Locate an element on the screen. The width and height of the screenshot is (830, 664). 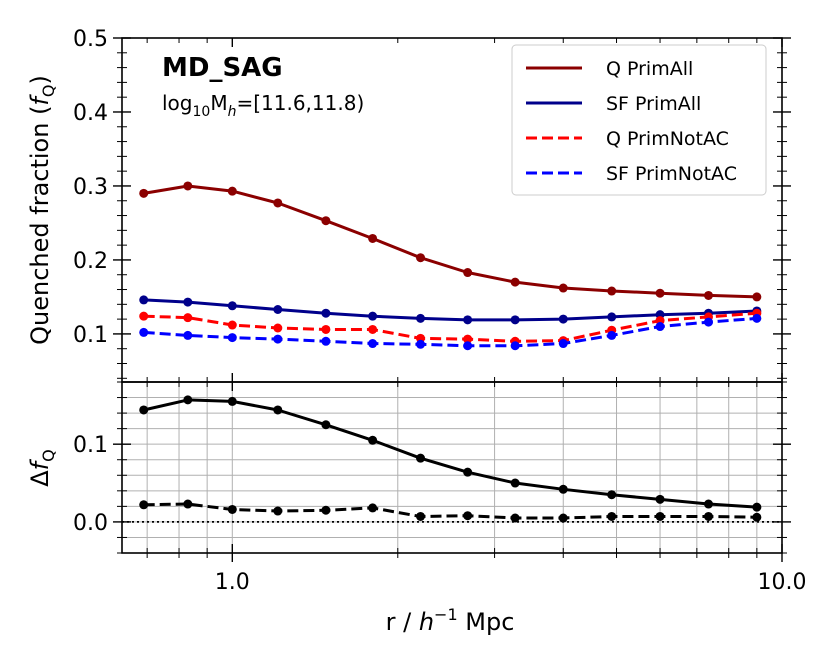
bottom-y-tick-label: 0.1 is located at coordinates (90, 445).